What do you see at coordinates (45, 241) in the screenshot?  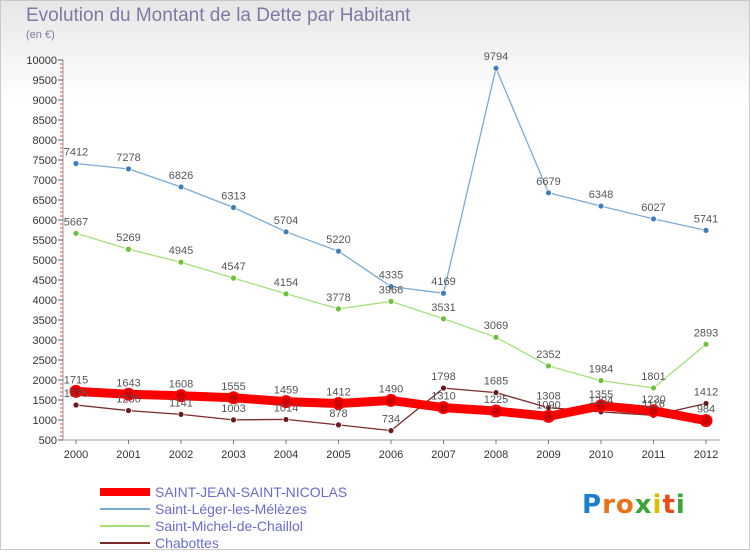 I see `y-tick-label: 5500` at bounding box center [45, 241].